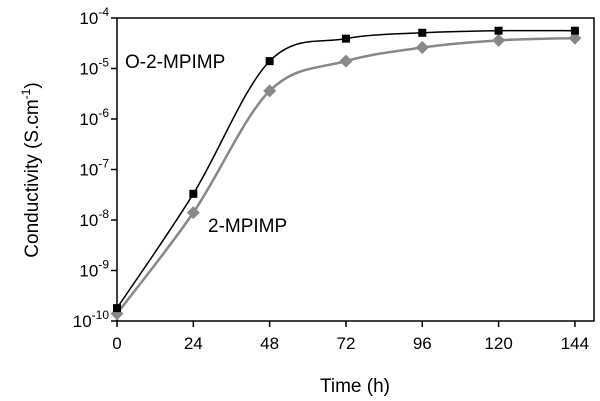  I want to click on x-tick-label: 144, so click(575, 343).